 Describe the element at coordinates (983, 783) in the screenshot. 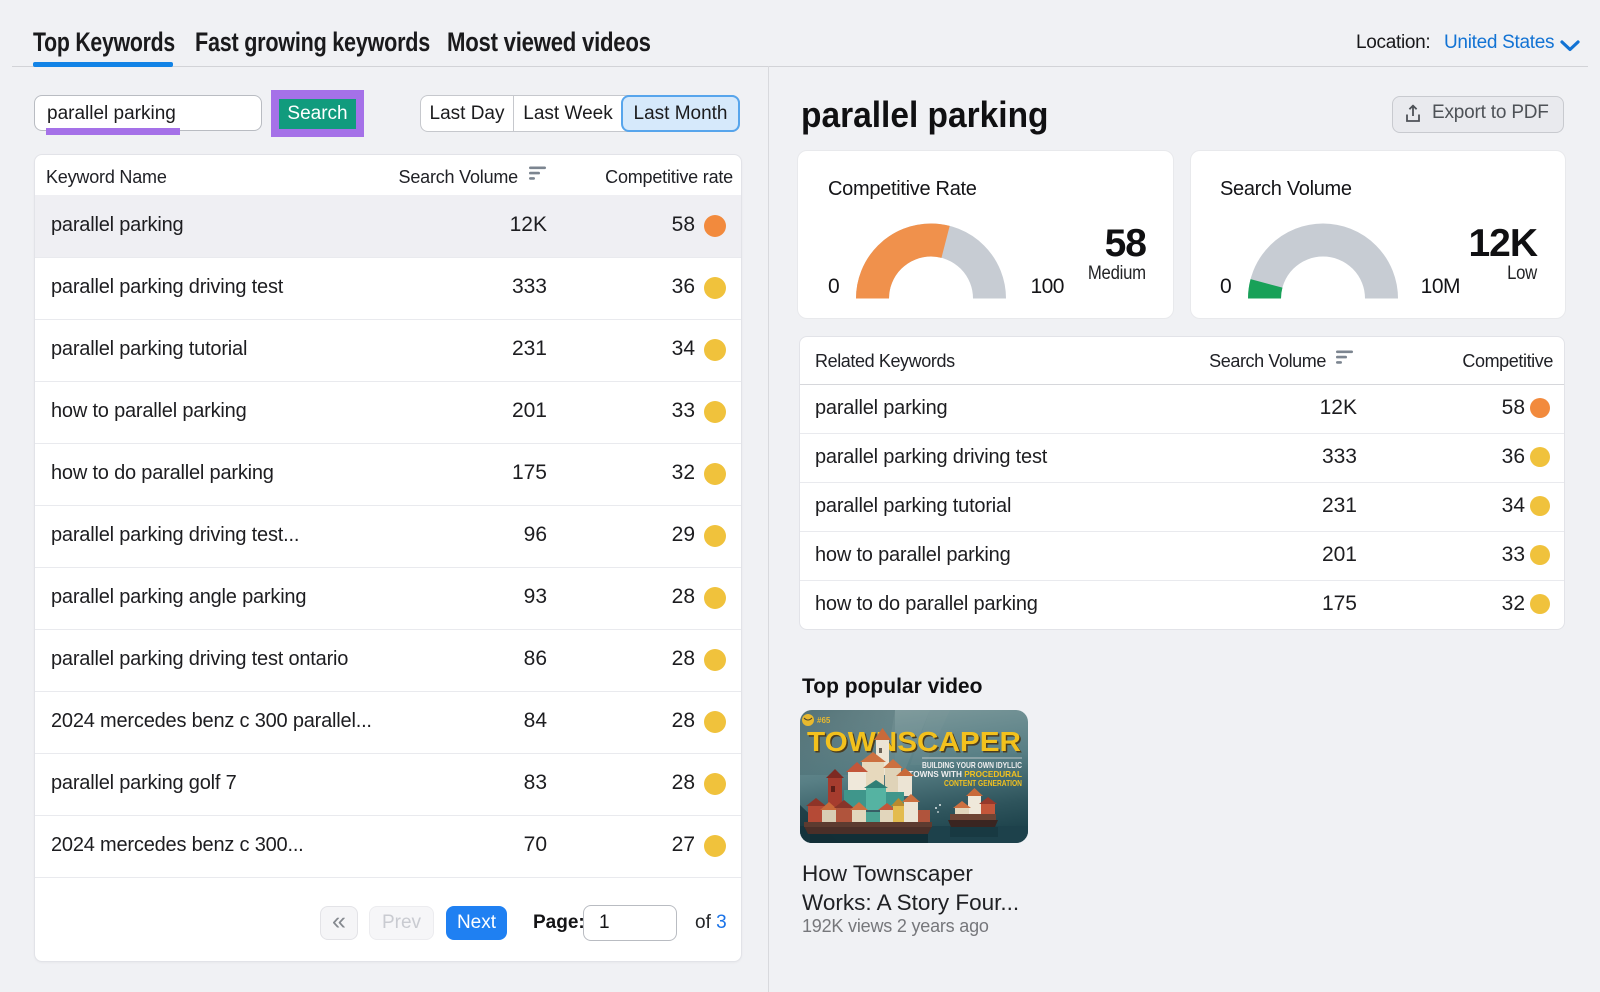

I see `svg-text: CONTENT GENERATION` at that location.